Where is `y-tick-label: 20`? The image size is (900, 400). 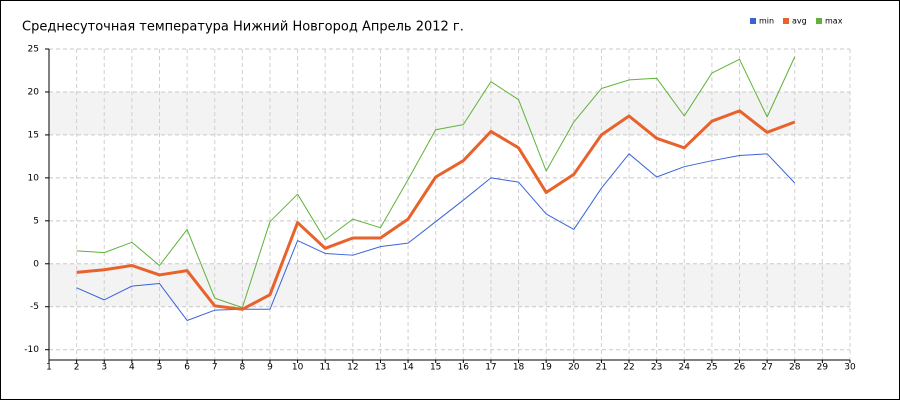 y-tick-label: 20 is located at coordinates (34, 92).